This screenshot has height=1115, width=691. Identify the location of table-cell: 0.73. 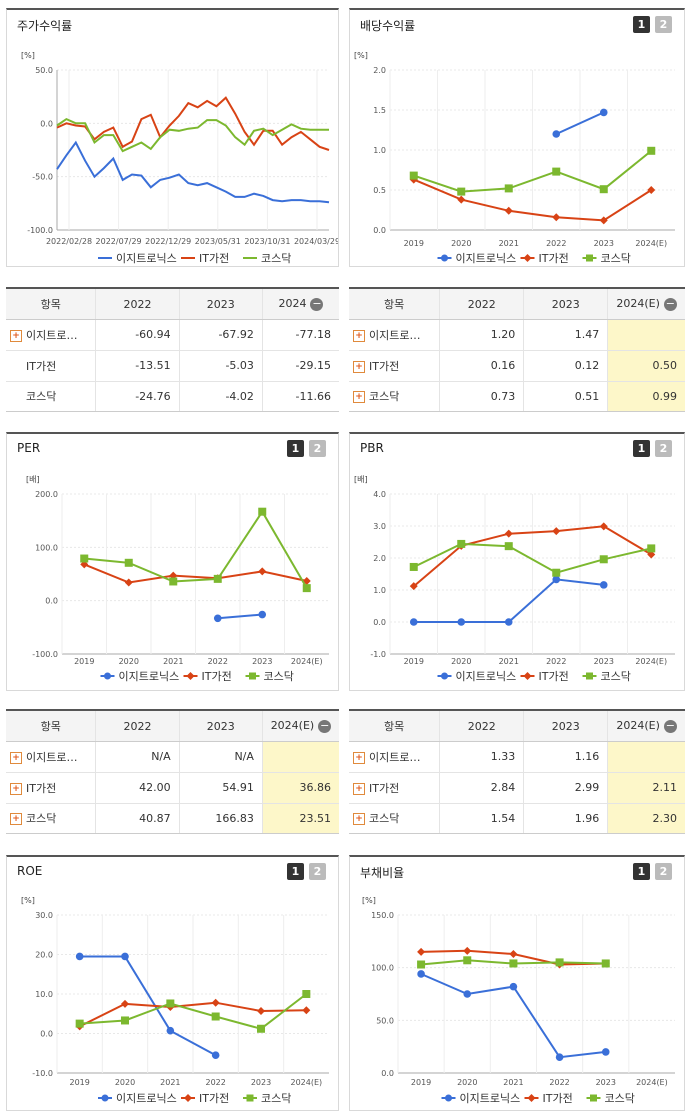
(481, 395).